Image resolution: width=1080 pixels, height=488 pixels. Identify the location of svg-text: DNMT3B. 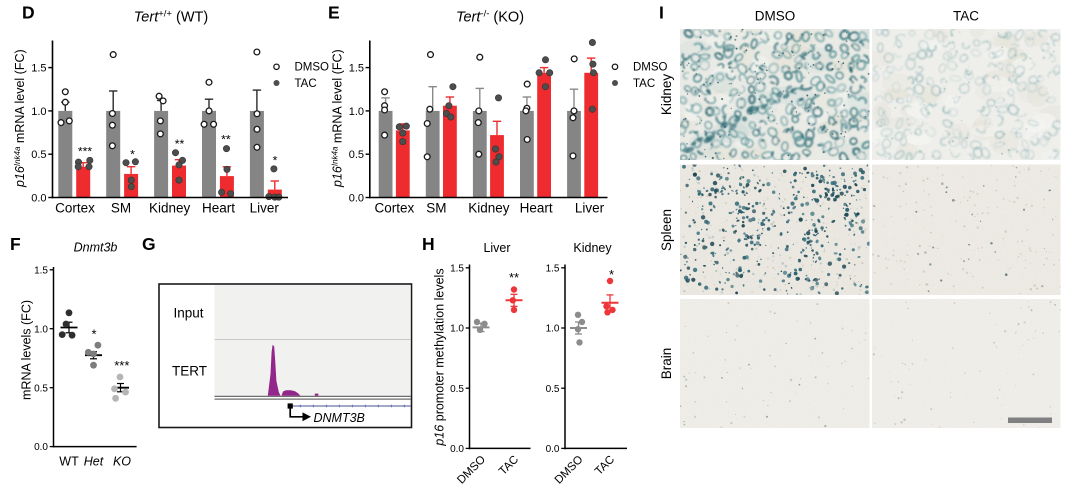
(339, 418).